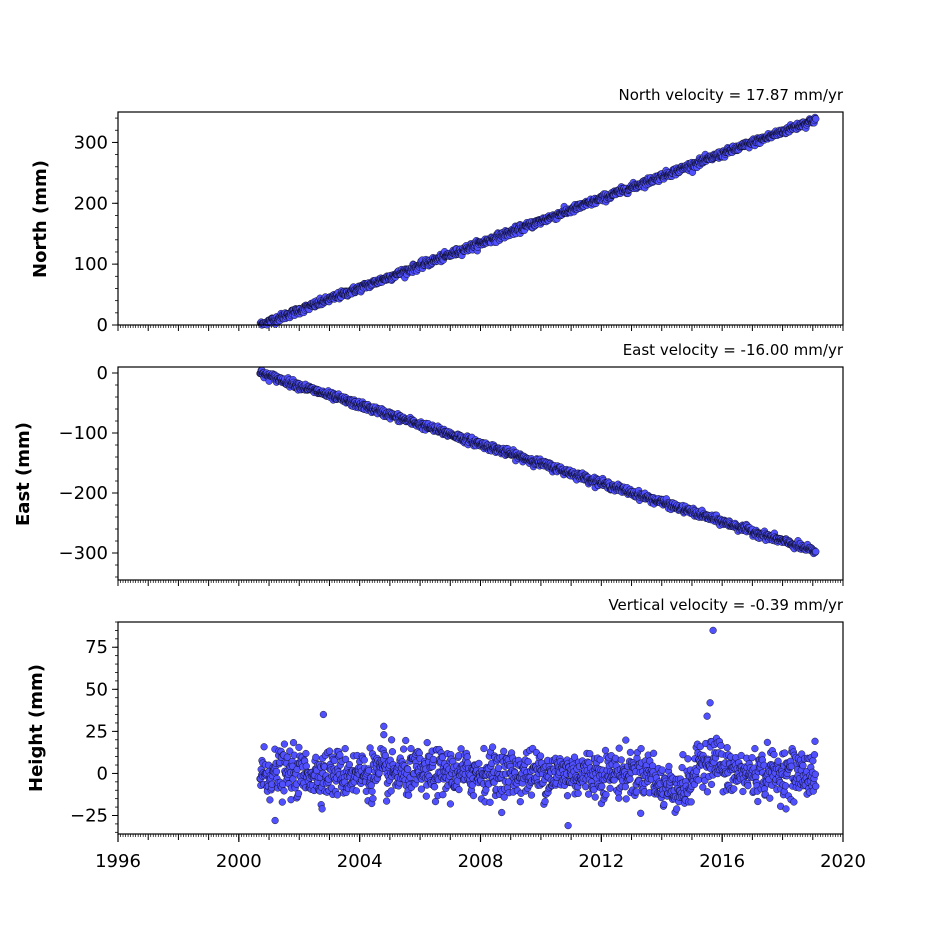  What do you see at coordinates (91, 142) in the screenshot?
I see `ytick-label: 300` at bounding box center [91, 142].